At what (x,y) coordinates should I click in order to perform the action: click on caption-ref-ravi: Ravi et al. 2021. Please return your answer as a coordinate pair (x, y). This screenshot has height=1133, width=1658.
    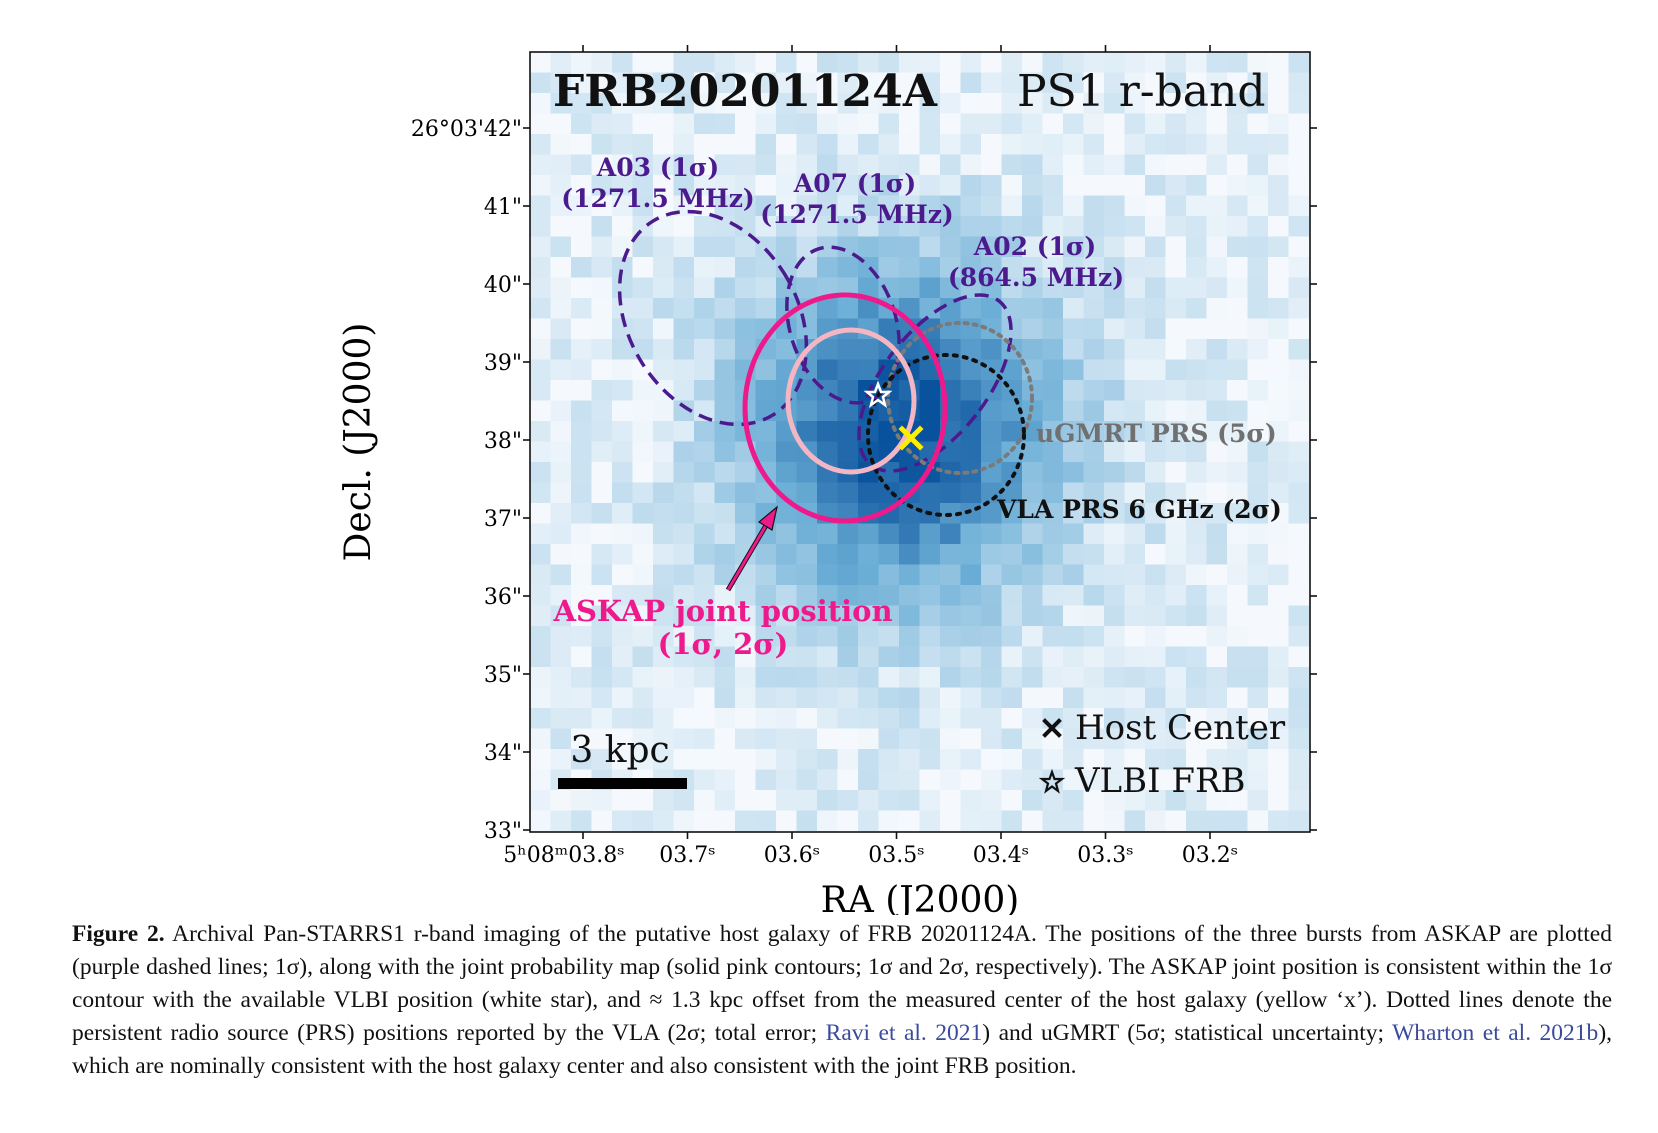
    Looking at the image, I should click on (904, 1033).